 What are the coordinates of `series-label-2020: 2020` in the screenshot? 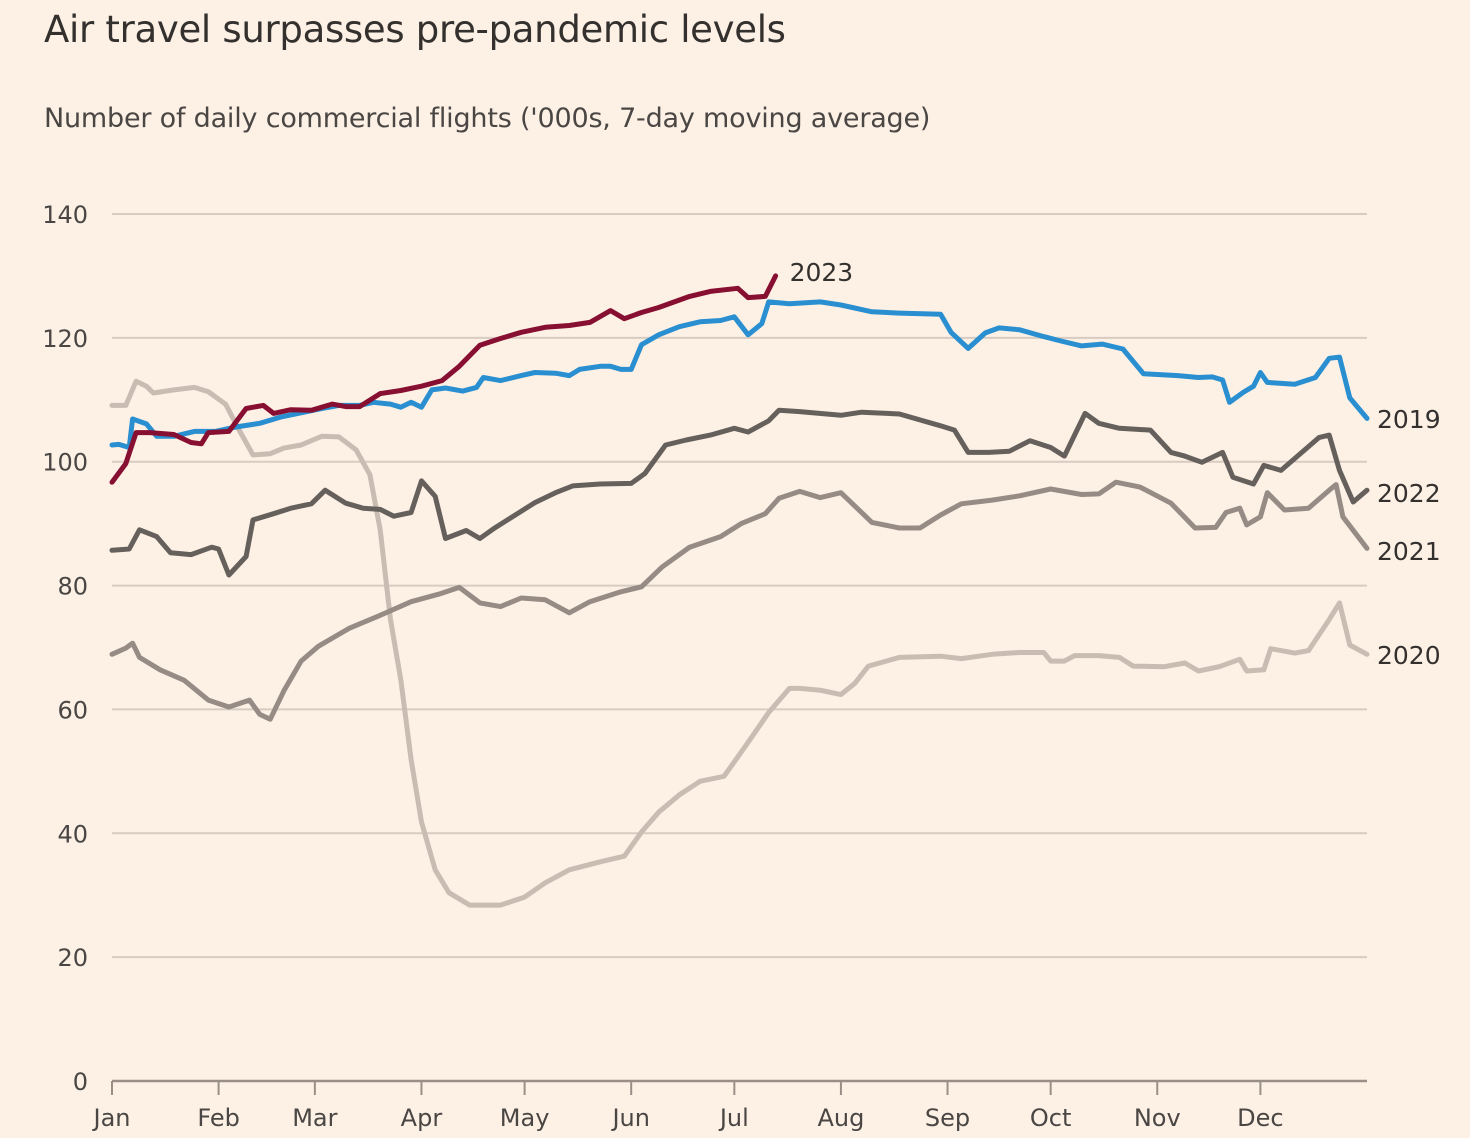 It's located at (1409, 655).